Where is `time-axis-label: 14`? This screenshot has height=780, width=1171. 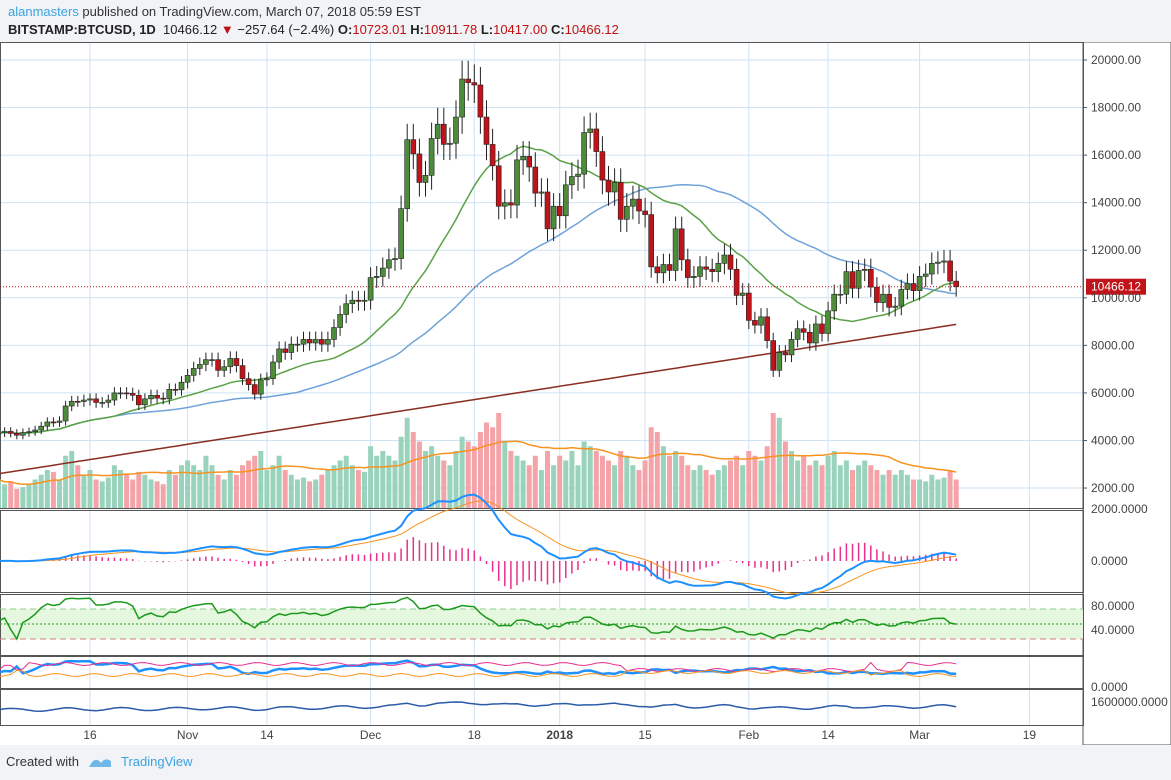 time-axis-label: 14 is located at coordinates (267, 735).